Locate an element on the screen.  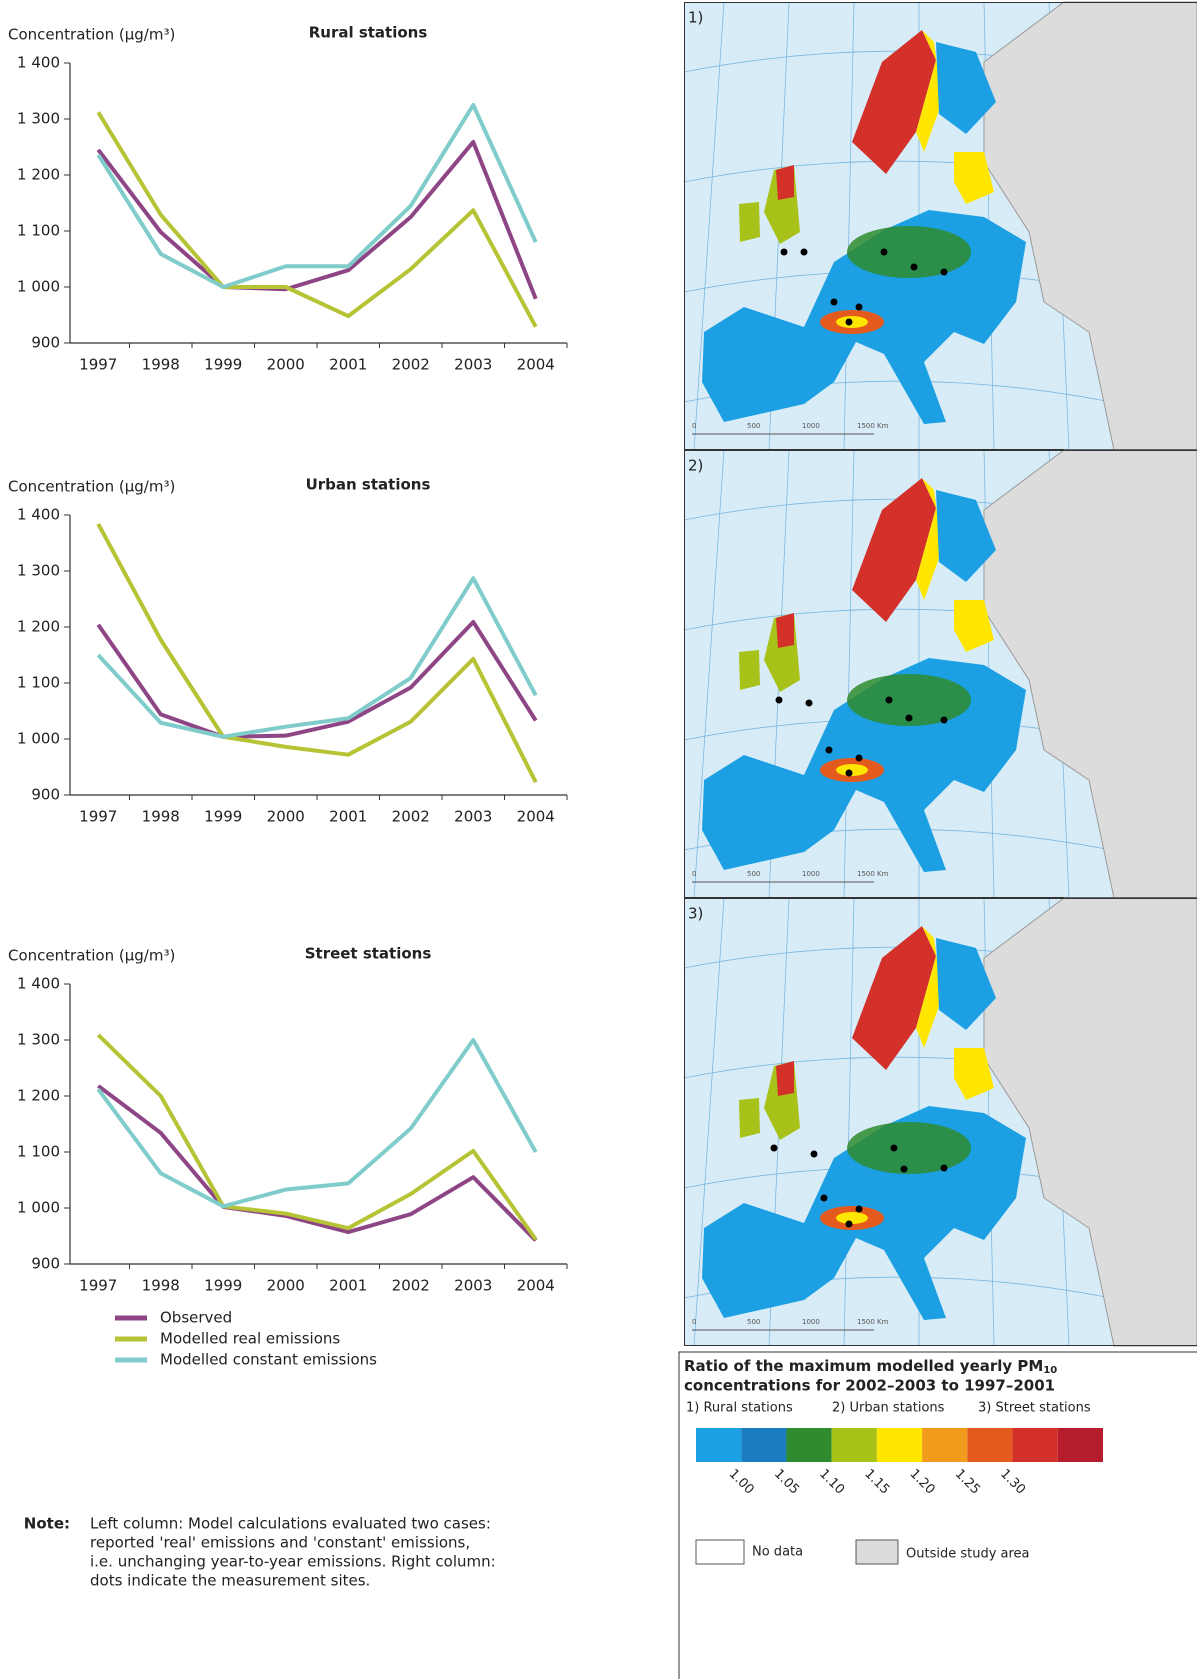
no-data-swatch is located at coordinates (720, 1552).